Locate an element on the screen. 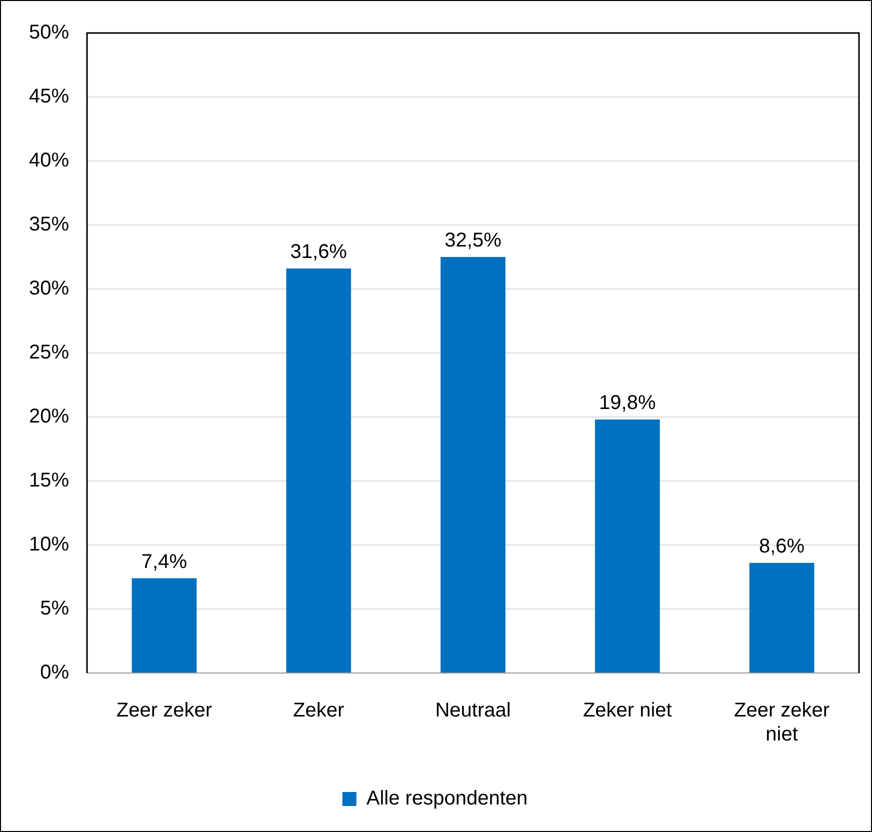 The image size is (872, 832). y-tick-label: 25% is located at coordinates (49, 353).